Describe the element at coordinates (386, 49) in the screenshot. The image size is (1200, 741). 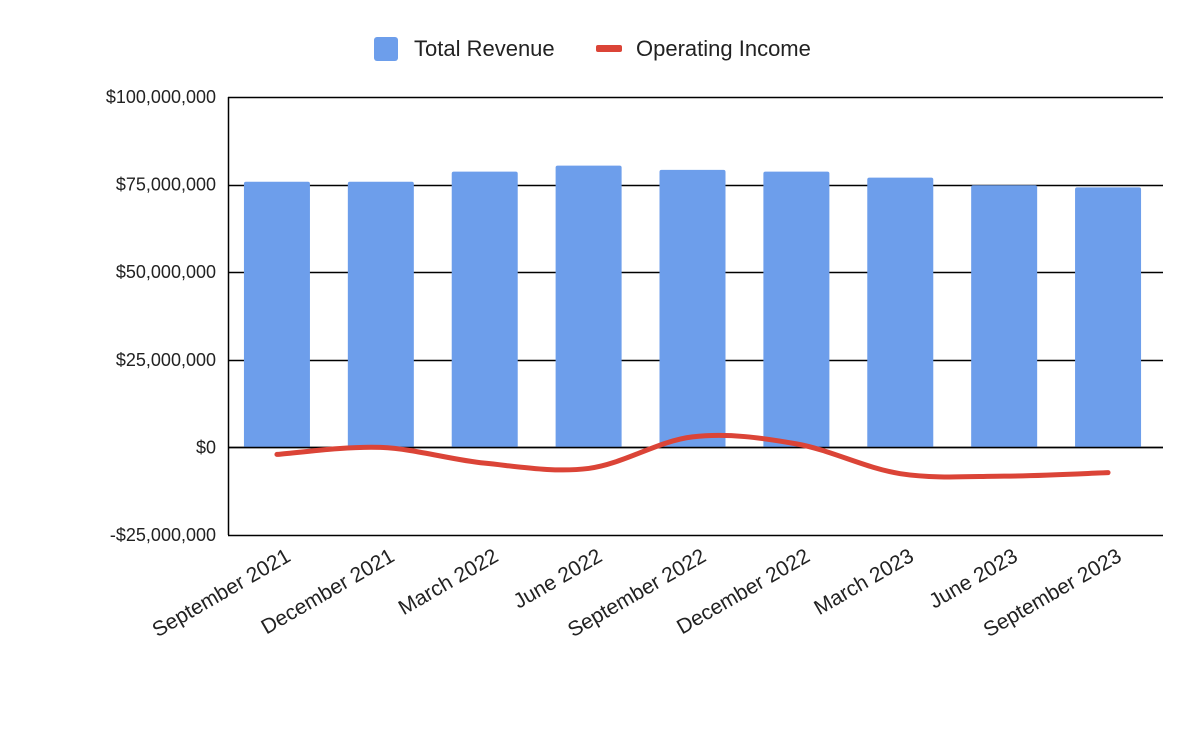
I see `legend-swatch-total-revenue` at that location.